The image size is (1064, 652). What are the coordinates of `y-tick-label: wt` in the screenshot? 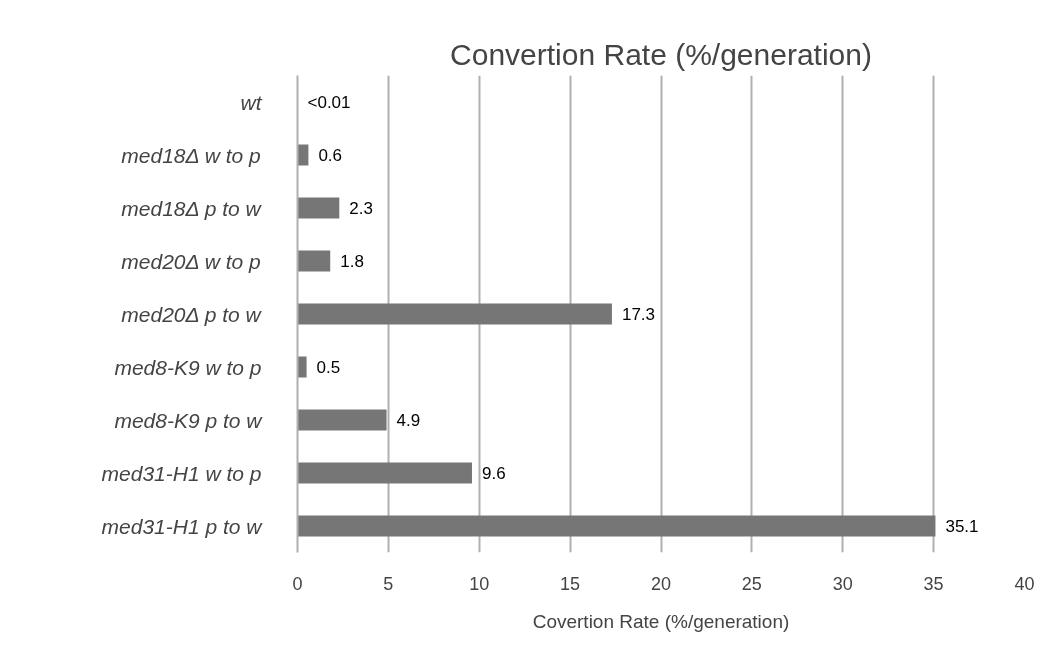 It's located at (251, 102).